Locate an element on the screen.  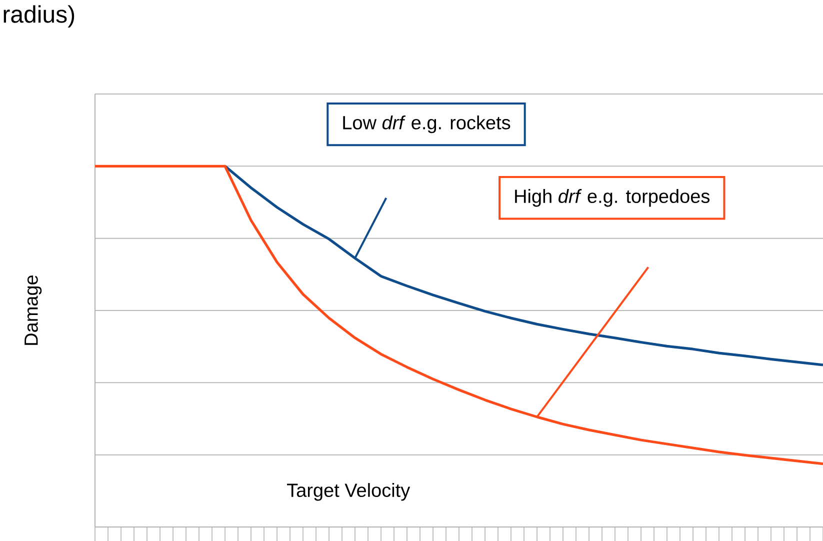
text: Low drf e.g. rockets is located at coordinates (426, 124).